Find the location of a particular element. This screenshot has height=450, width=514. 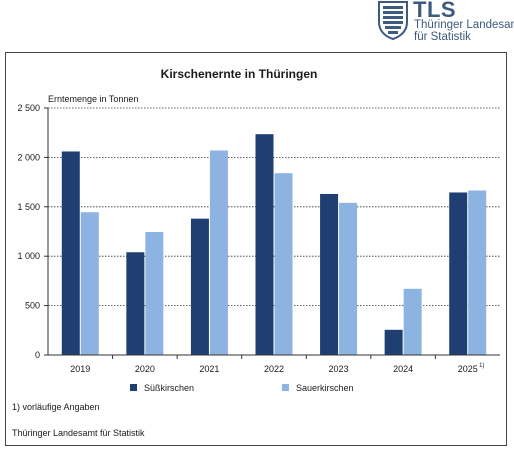

y-tick-label: 500 is located at coordinates (32, 306).